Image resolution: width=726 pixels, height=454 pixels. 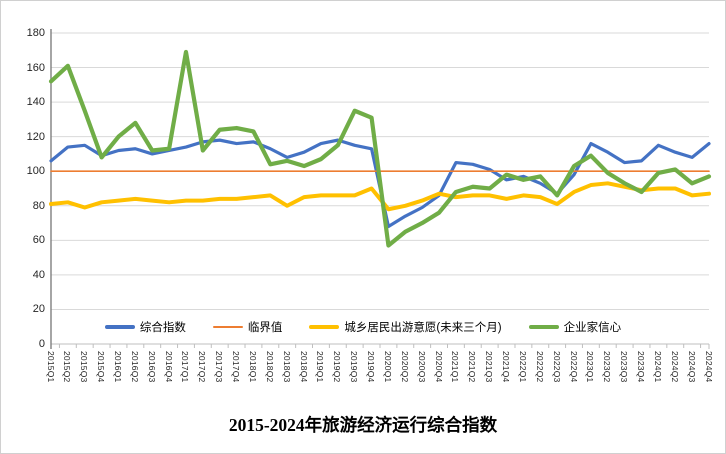 What do you see at coordinates (438, 367) in the screenshot?
I see `x-axis-tick-label: 2020Q4` at bounding box center [438, 367].